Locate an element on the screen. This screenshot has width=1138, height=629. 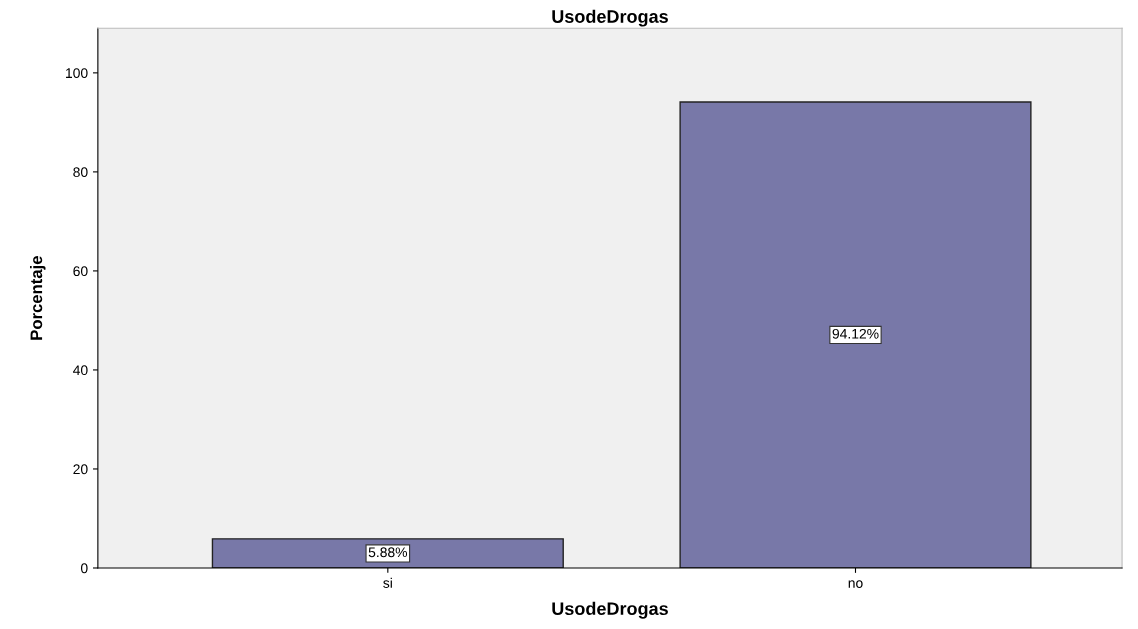
y-tick-label: 60 is located at coordinates (80, 271).